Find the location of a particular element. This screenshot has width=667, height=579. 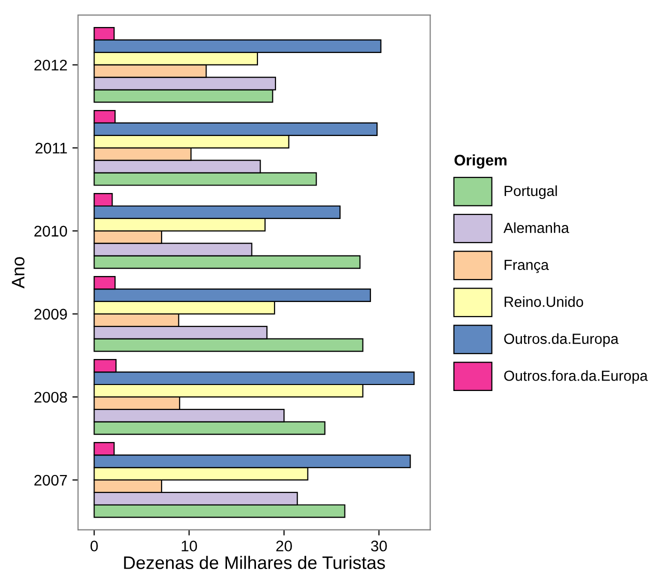

y-tick-label: 2012 is located at coordinates (50, 65).